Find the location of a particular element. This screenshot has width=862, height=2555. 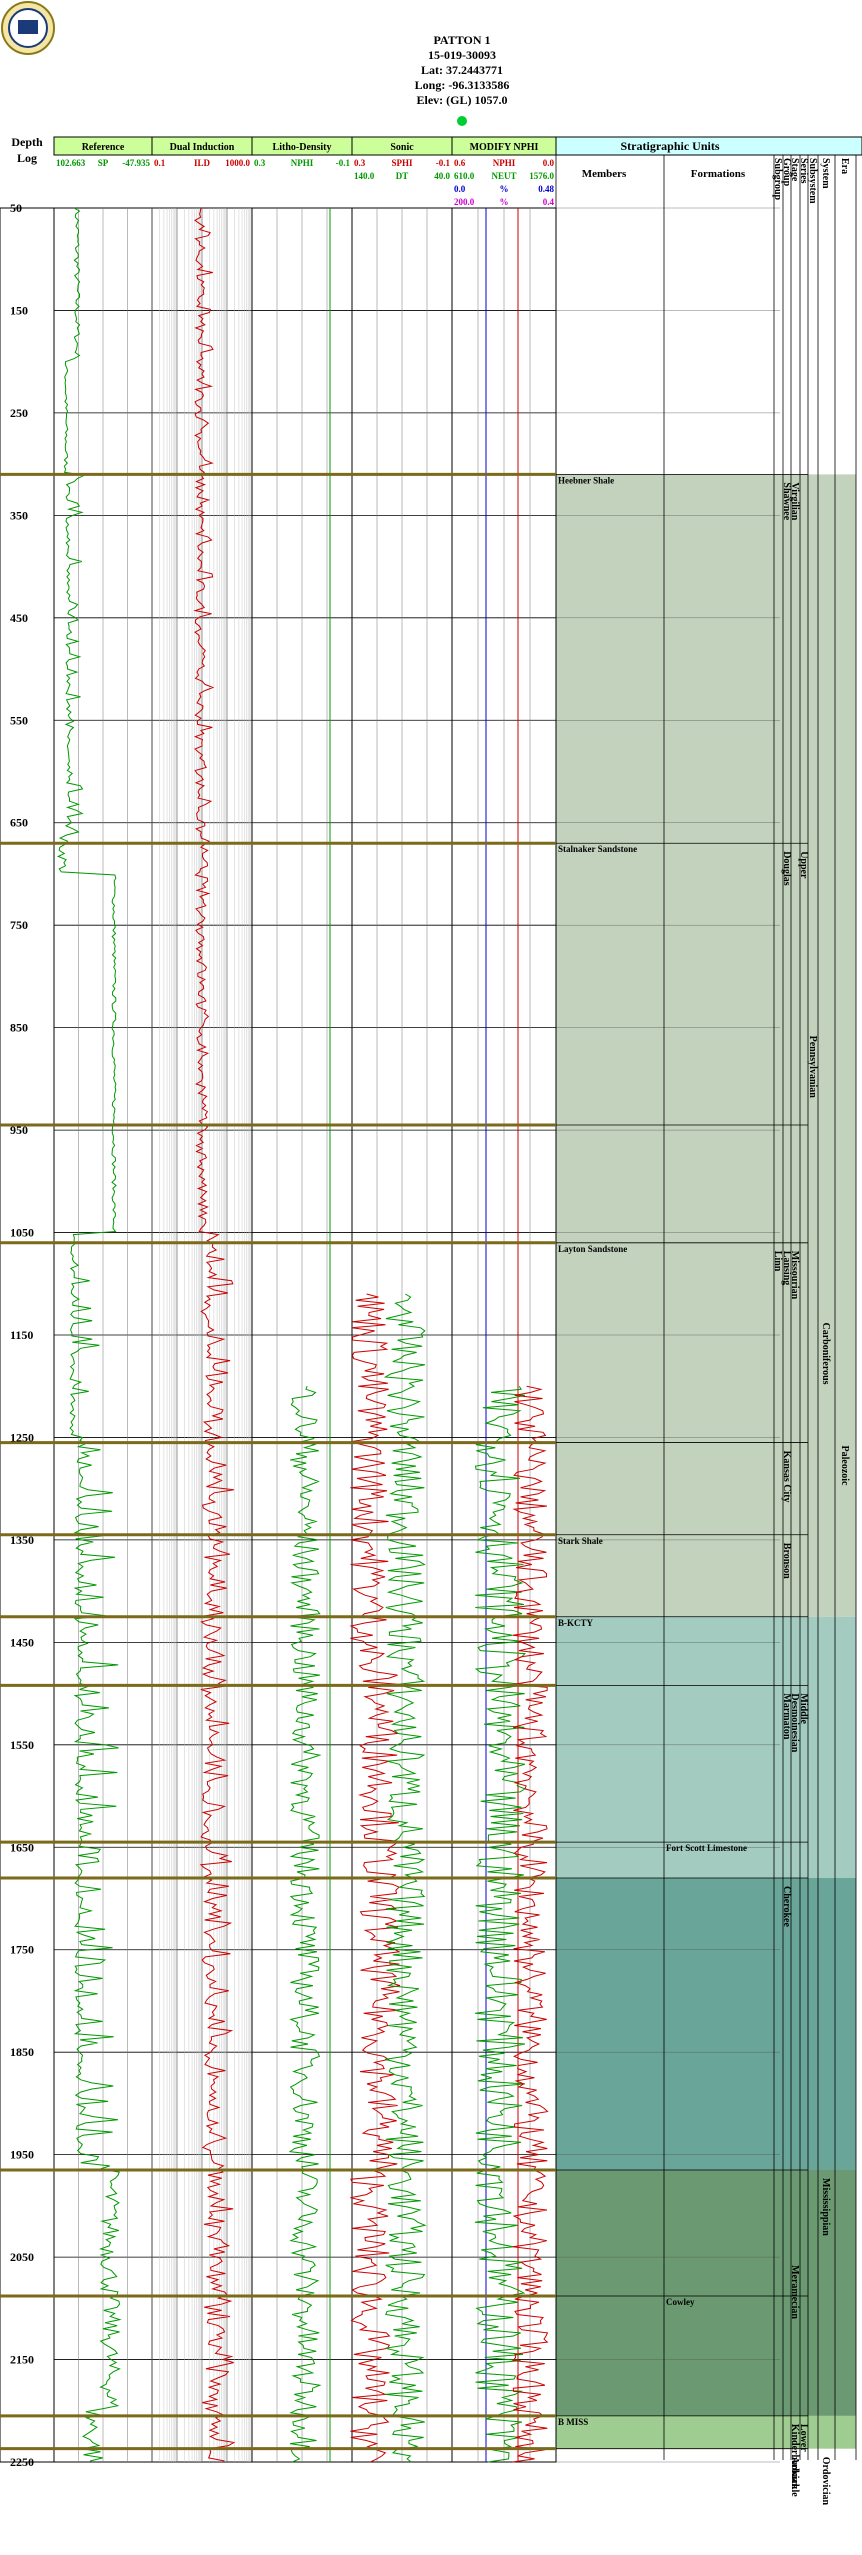

depth-tick-label: 1550 is located at coordinates (22, 1745).